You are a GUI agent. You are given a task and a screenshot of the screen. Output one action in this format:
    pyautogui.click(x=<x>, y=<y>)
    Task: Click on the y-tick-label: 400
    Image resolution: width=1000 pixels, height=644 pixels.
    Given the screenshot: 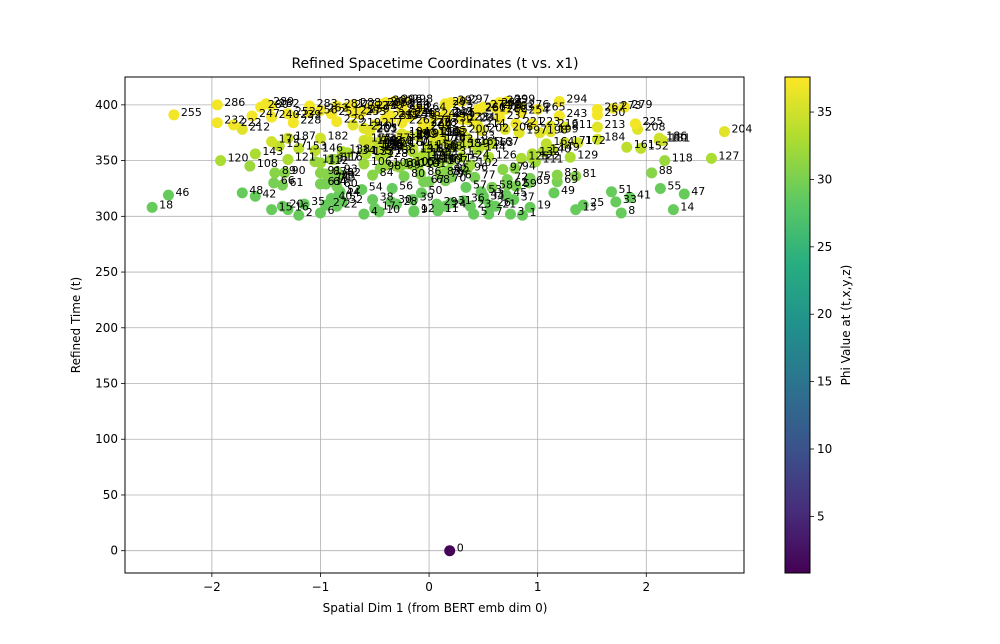 What is the action you would take?
    pyautogui.click(x=106, y=105)
    